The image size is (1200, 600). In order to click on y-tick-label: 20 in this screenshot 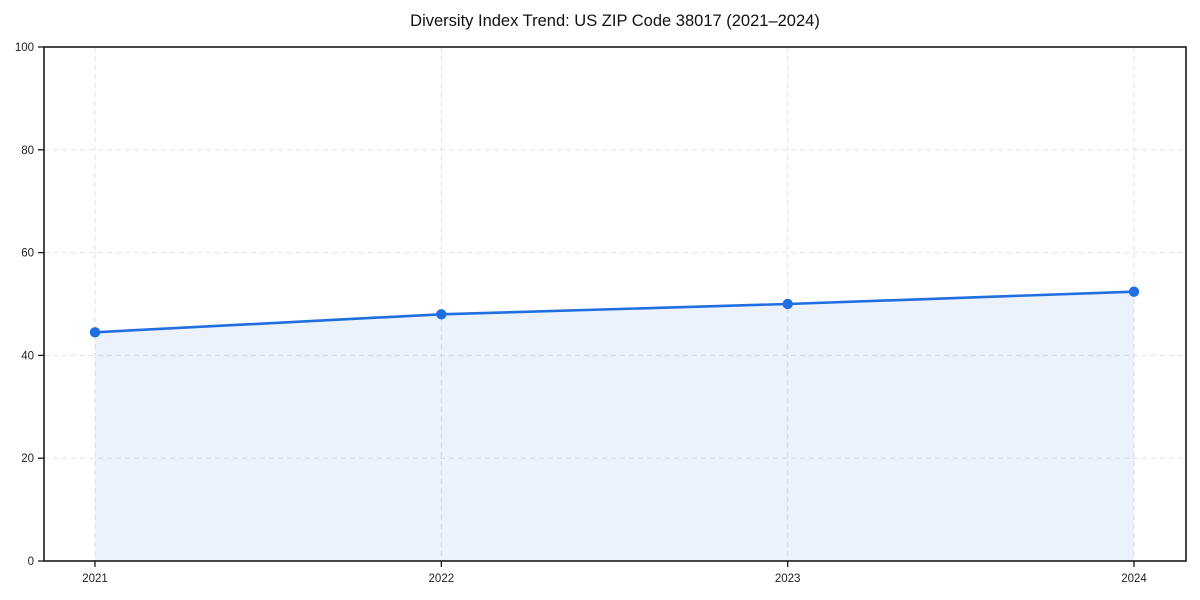, I will do `click(27, 459)`.